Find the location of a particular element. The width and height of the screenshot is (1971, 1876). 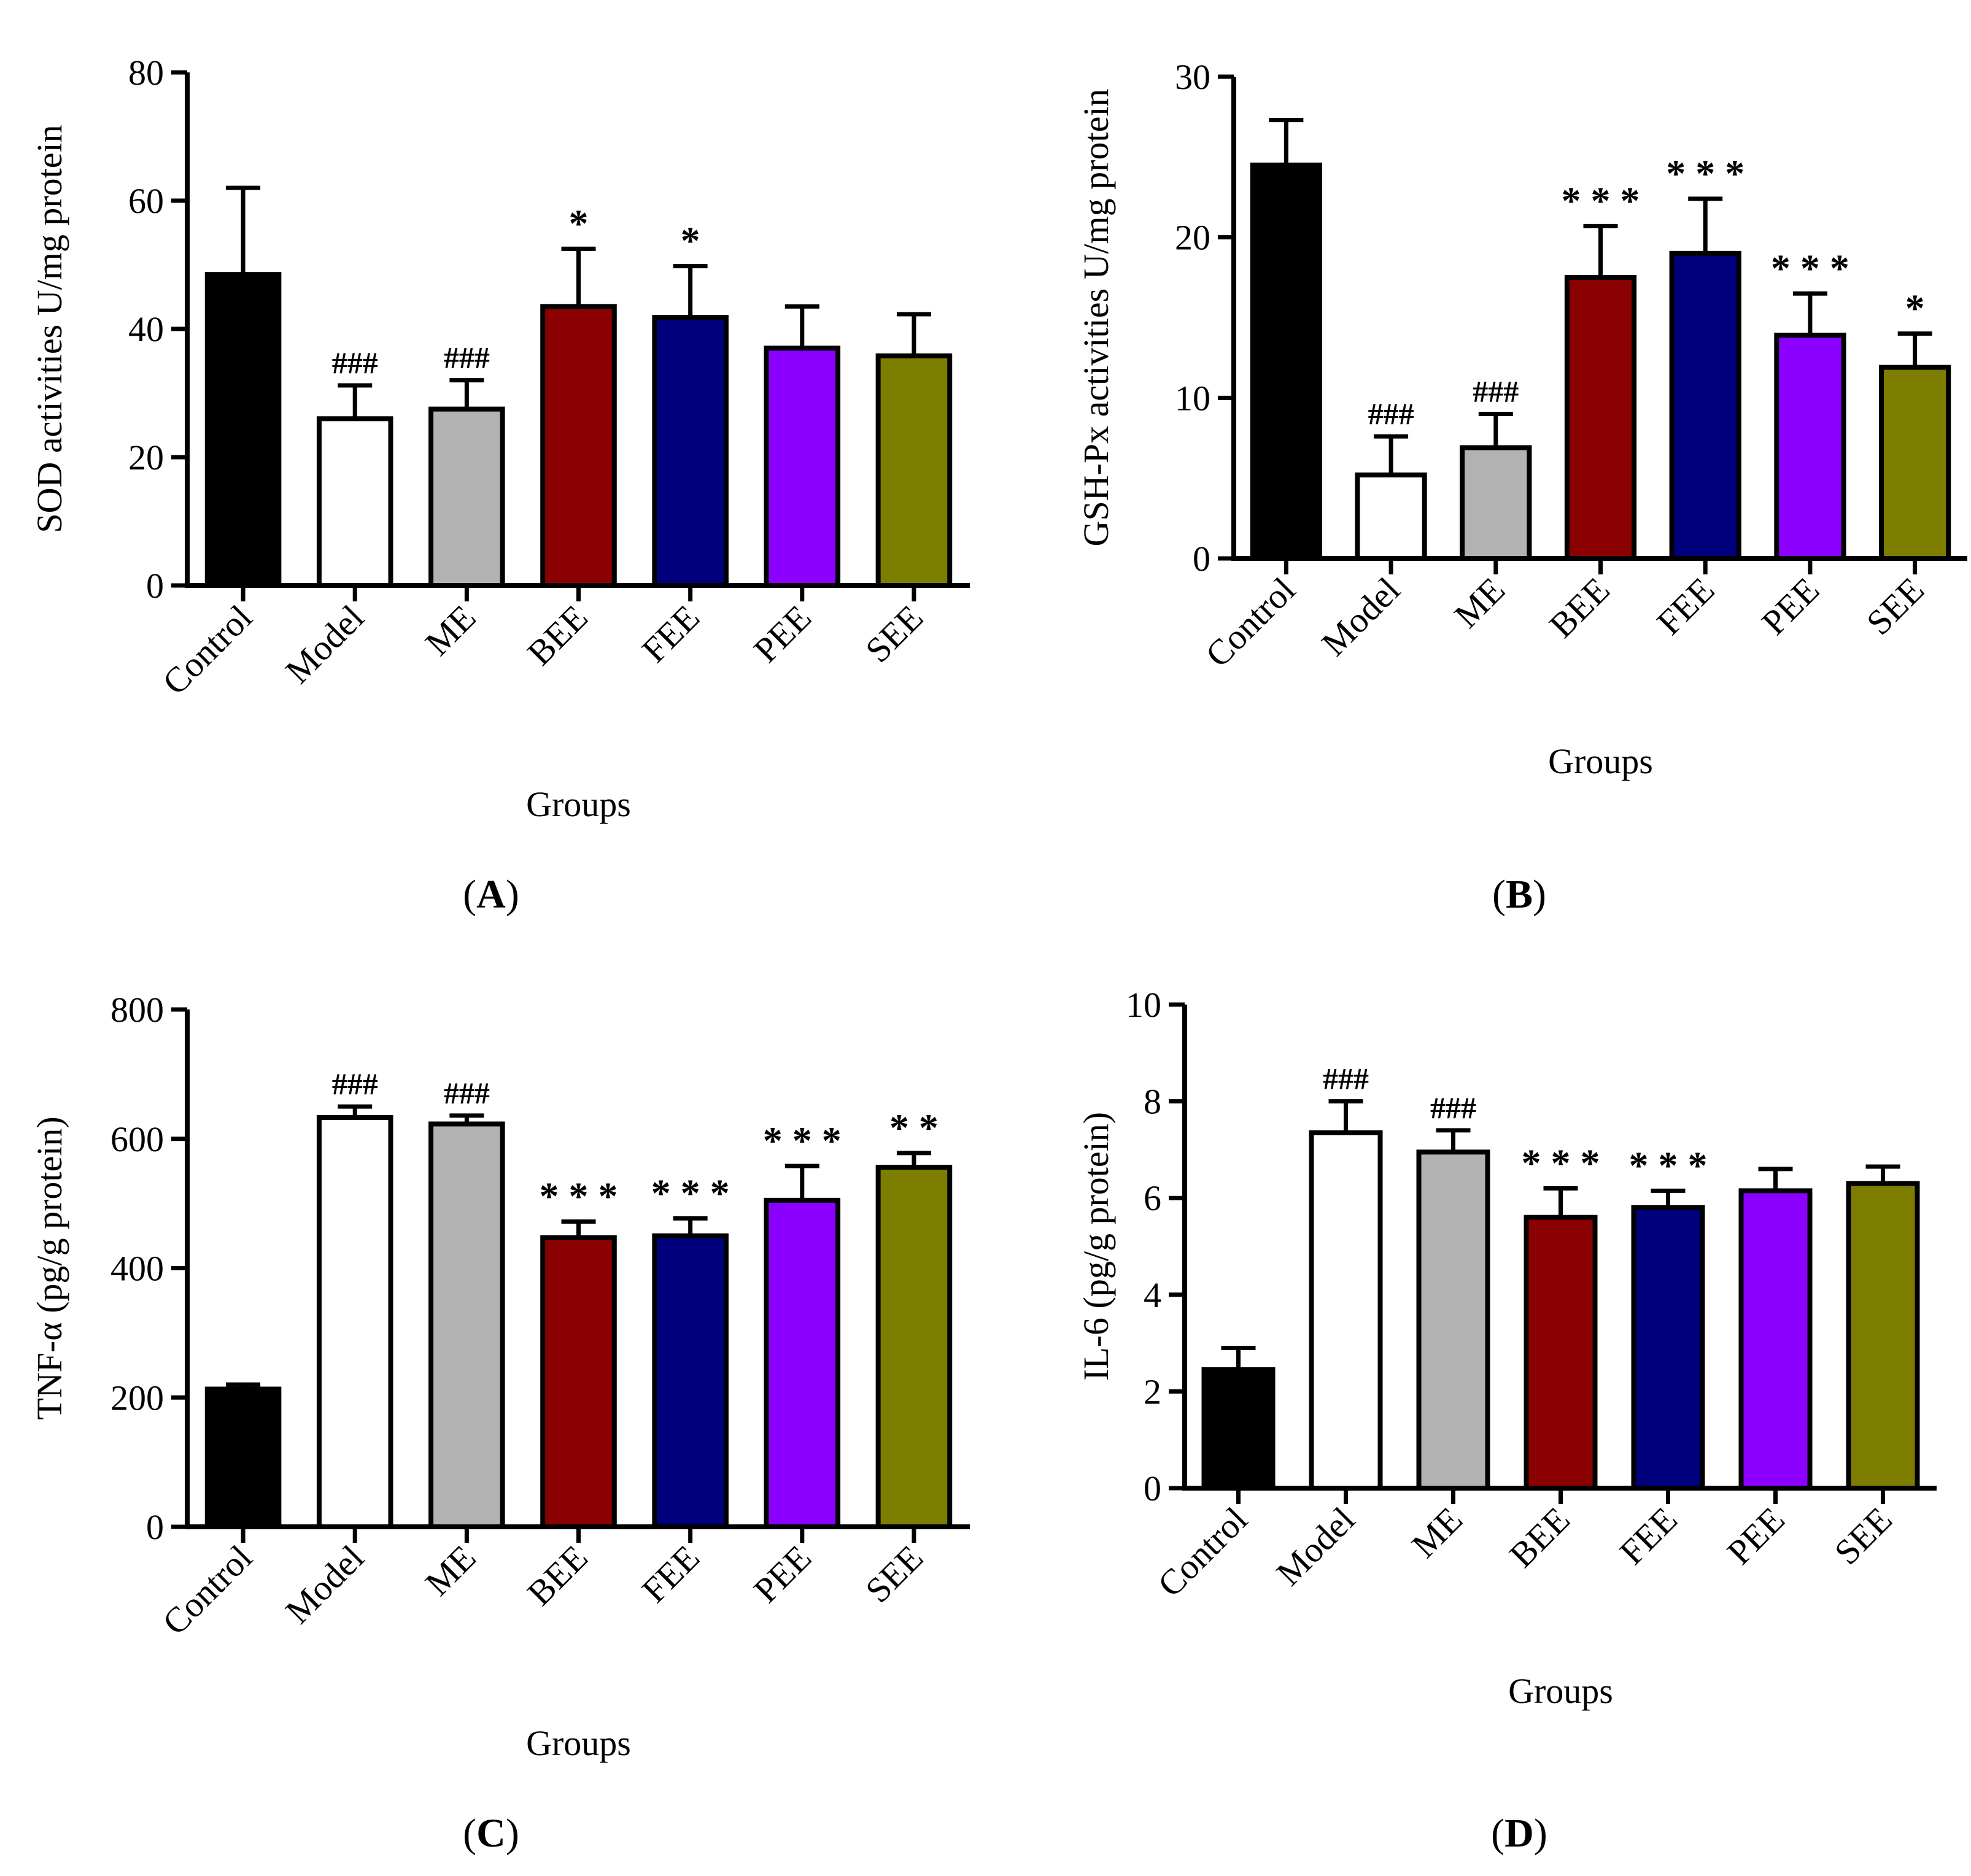

panel-caption-d: (D) is located at coordinates (1519, 1834).